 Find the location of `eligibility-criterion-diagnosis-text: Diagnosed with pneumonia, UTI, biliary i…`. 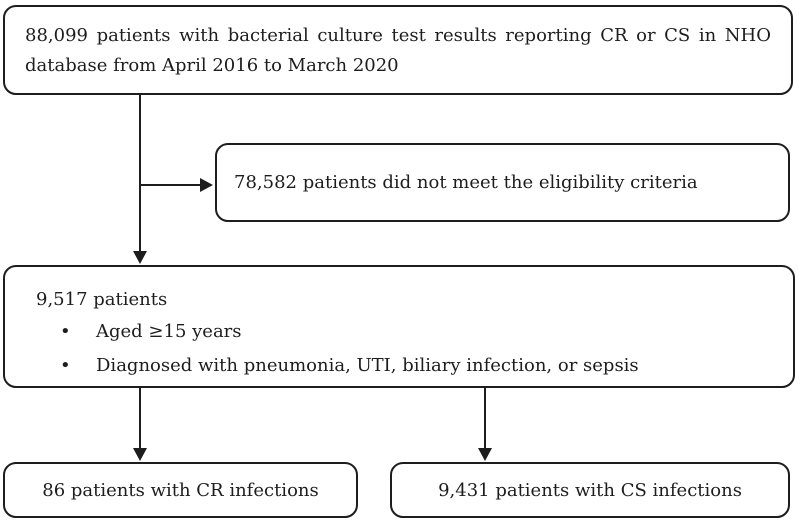

eligibility-criterion-diagnosis-text: Diagnosed with pneumonia, UTI, biliary i… is located at coordinates (367, 365).